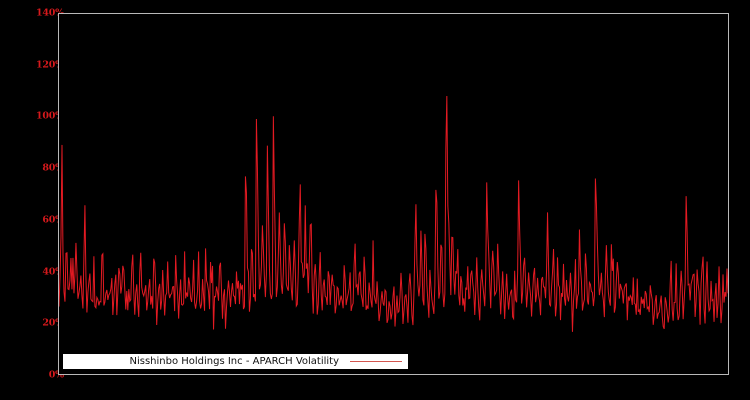 This screenshot has width=750, height=400. I want to click on y-tick-label: 80%, so click(53, 168).